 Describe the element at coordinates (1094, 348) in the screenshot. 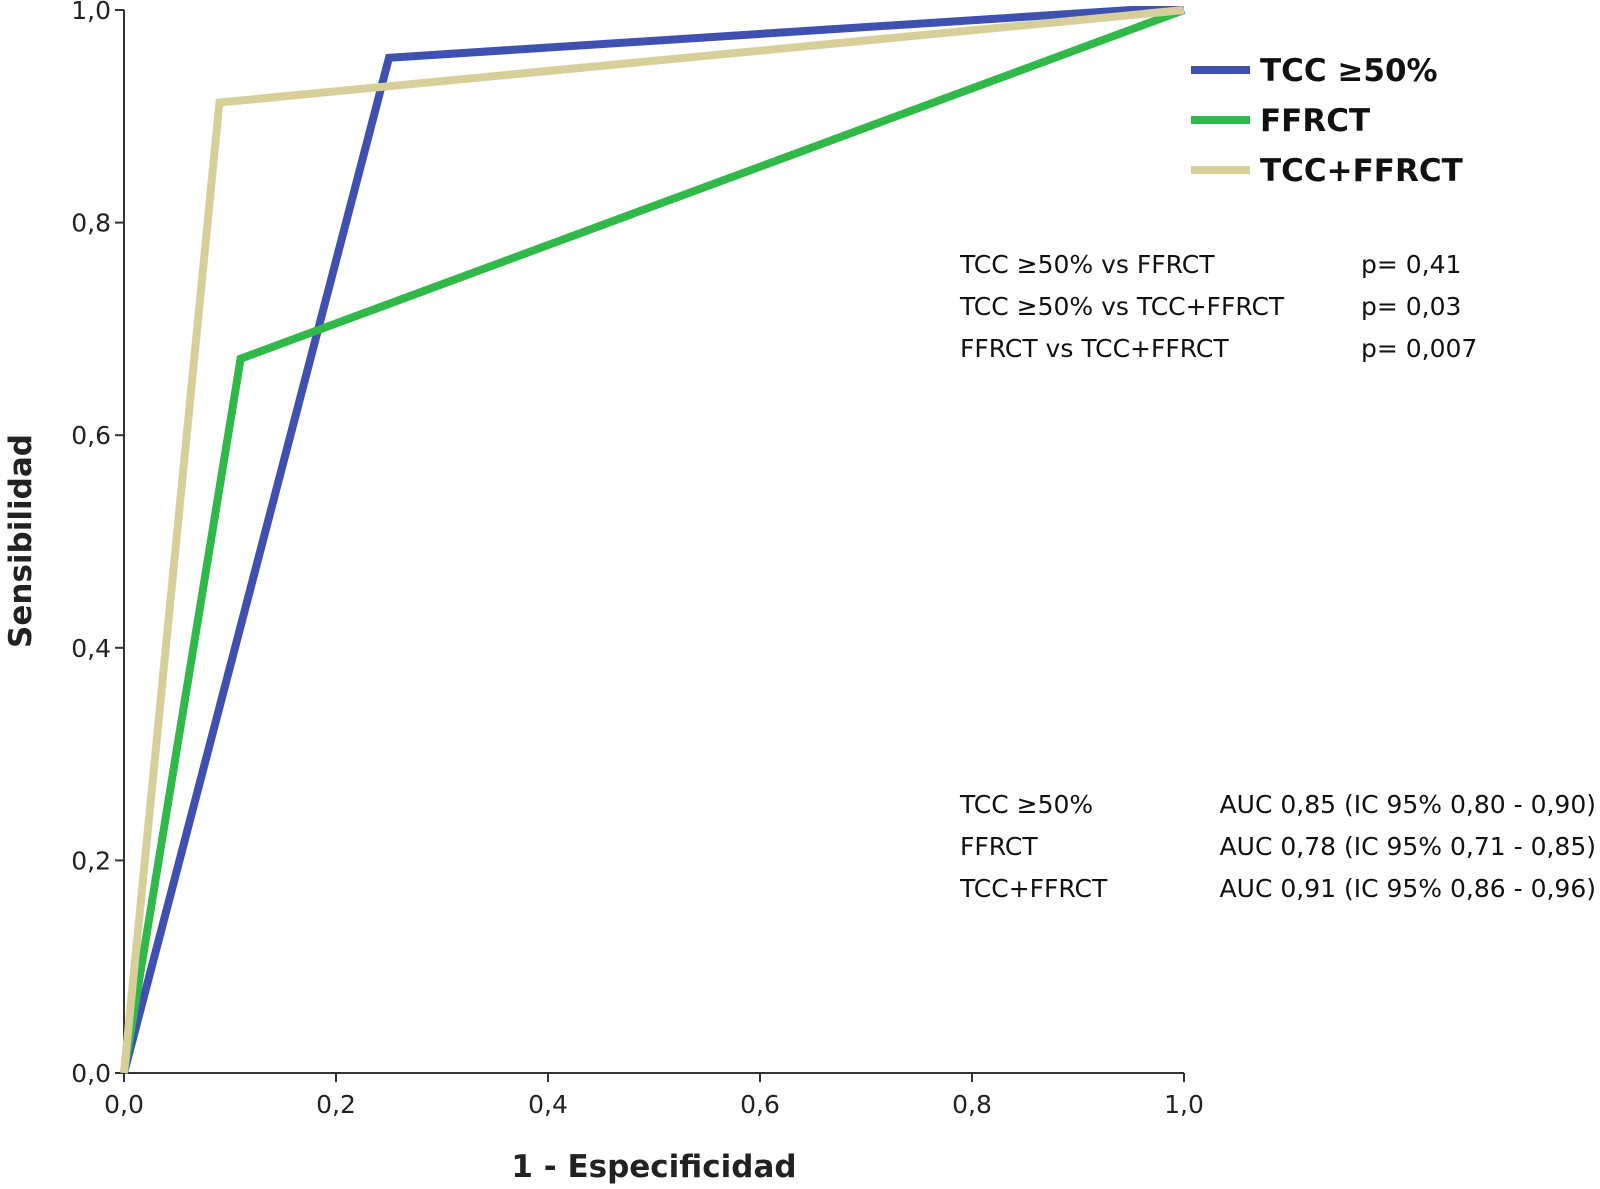

I see `comparison-label: FFRCT vs TCC+FFRCT` at that location.